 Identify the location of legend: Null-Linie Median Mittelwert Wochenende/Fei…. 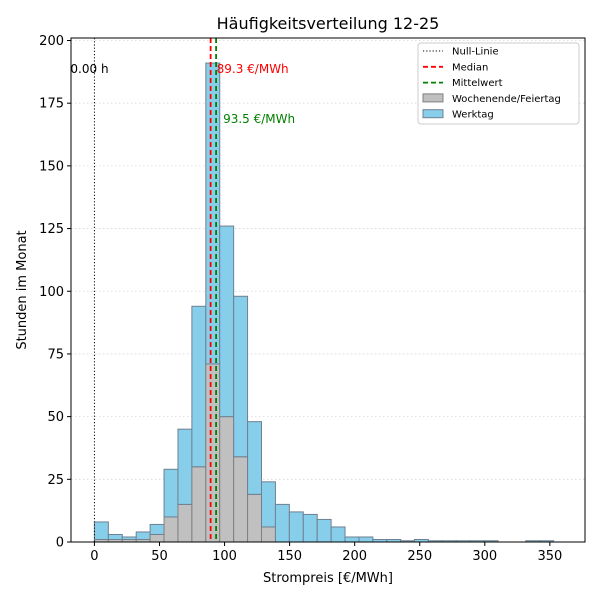
(498, 83).